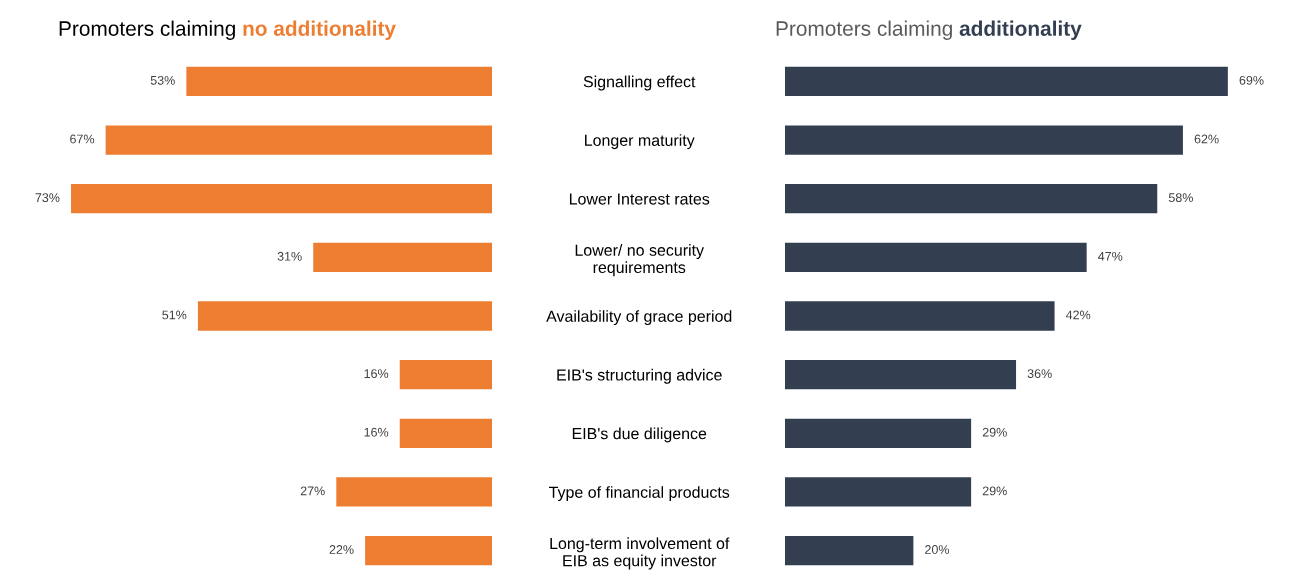  What do you see at coordinates (289, 256) in the screenshot?
I see `data-label: 31%` at bounding box center [289, 256].